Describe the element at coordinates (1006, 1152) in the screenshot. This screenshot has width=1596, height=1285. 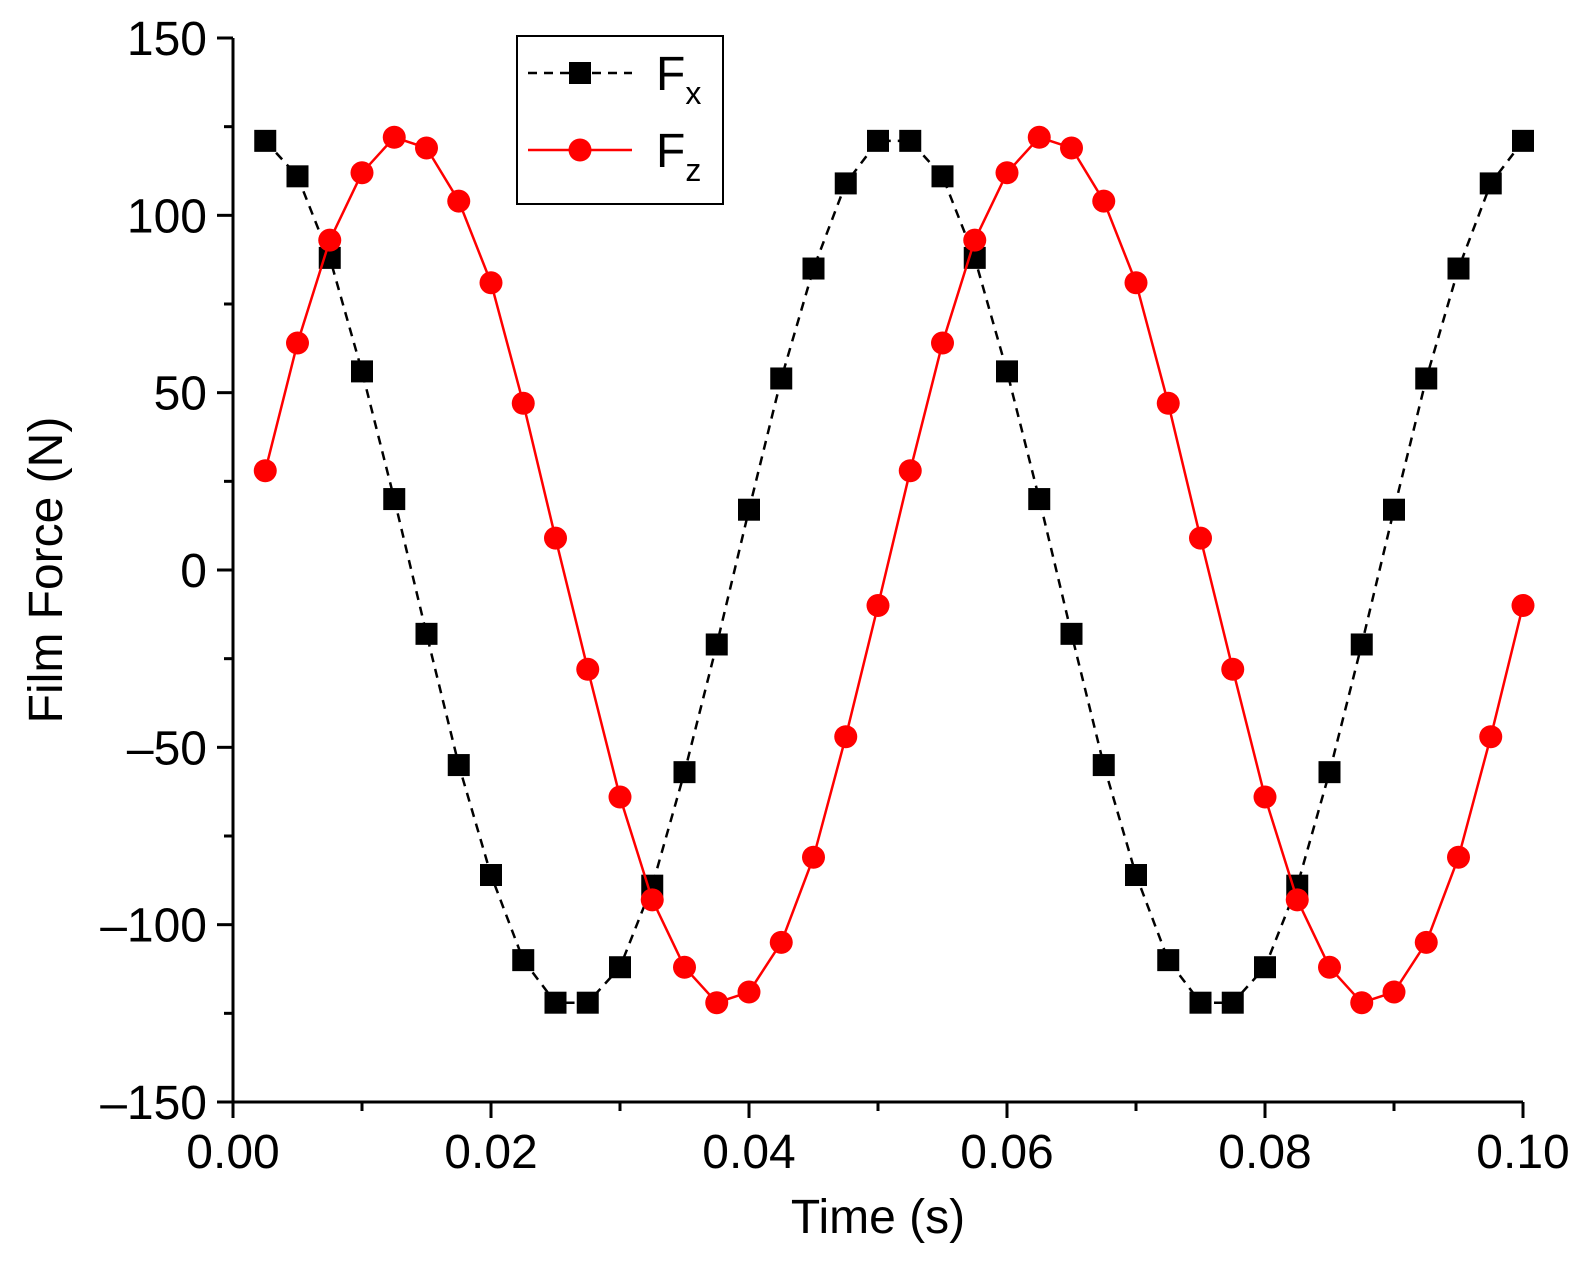
I see `x-tick-label: 0.06` at that location.